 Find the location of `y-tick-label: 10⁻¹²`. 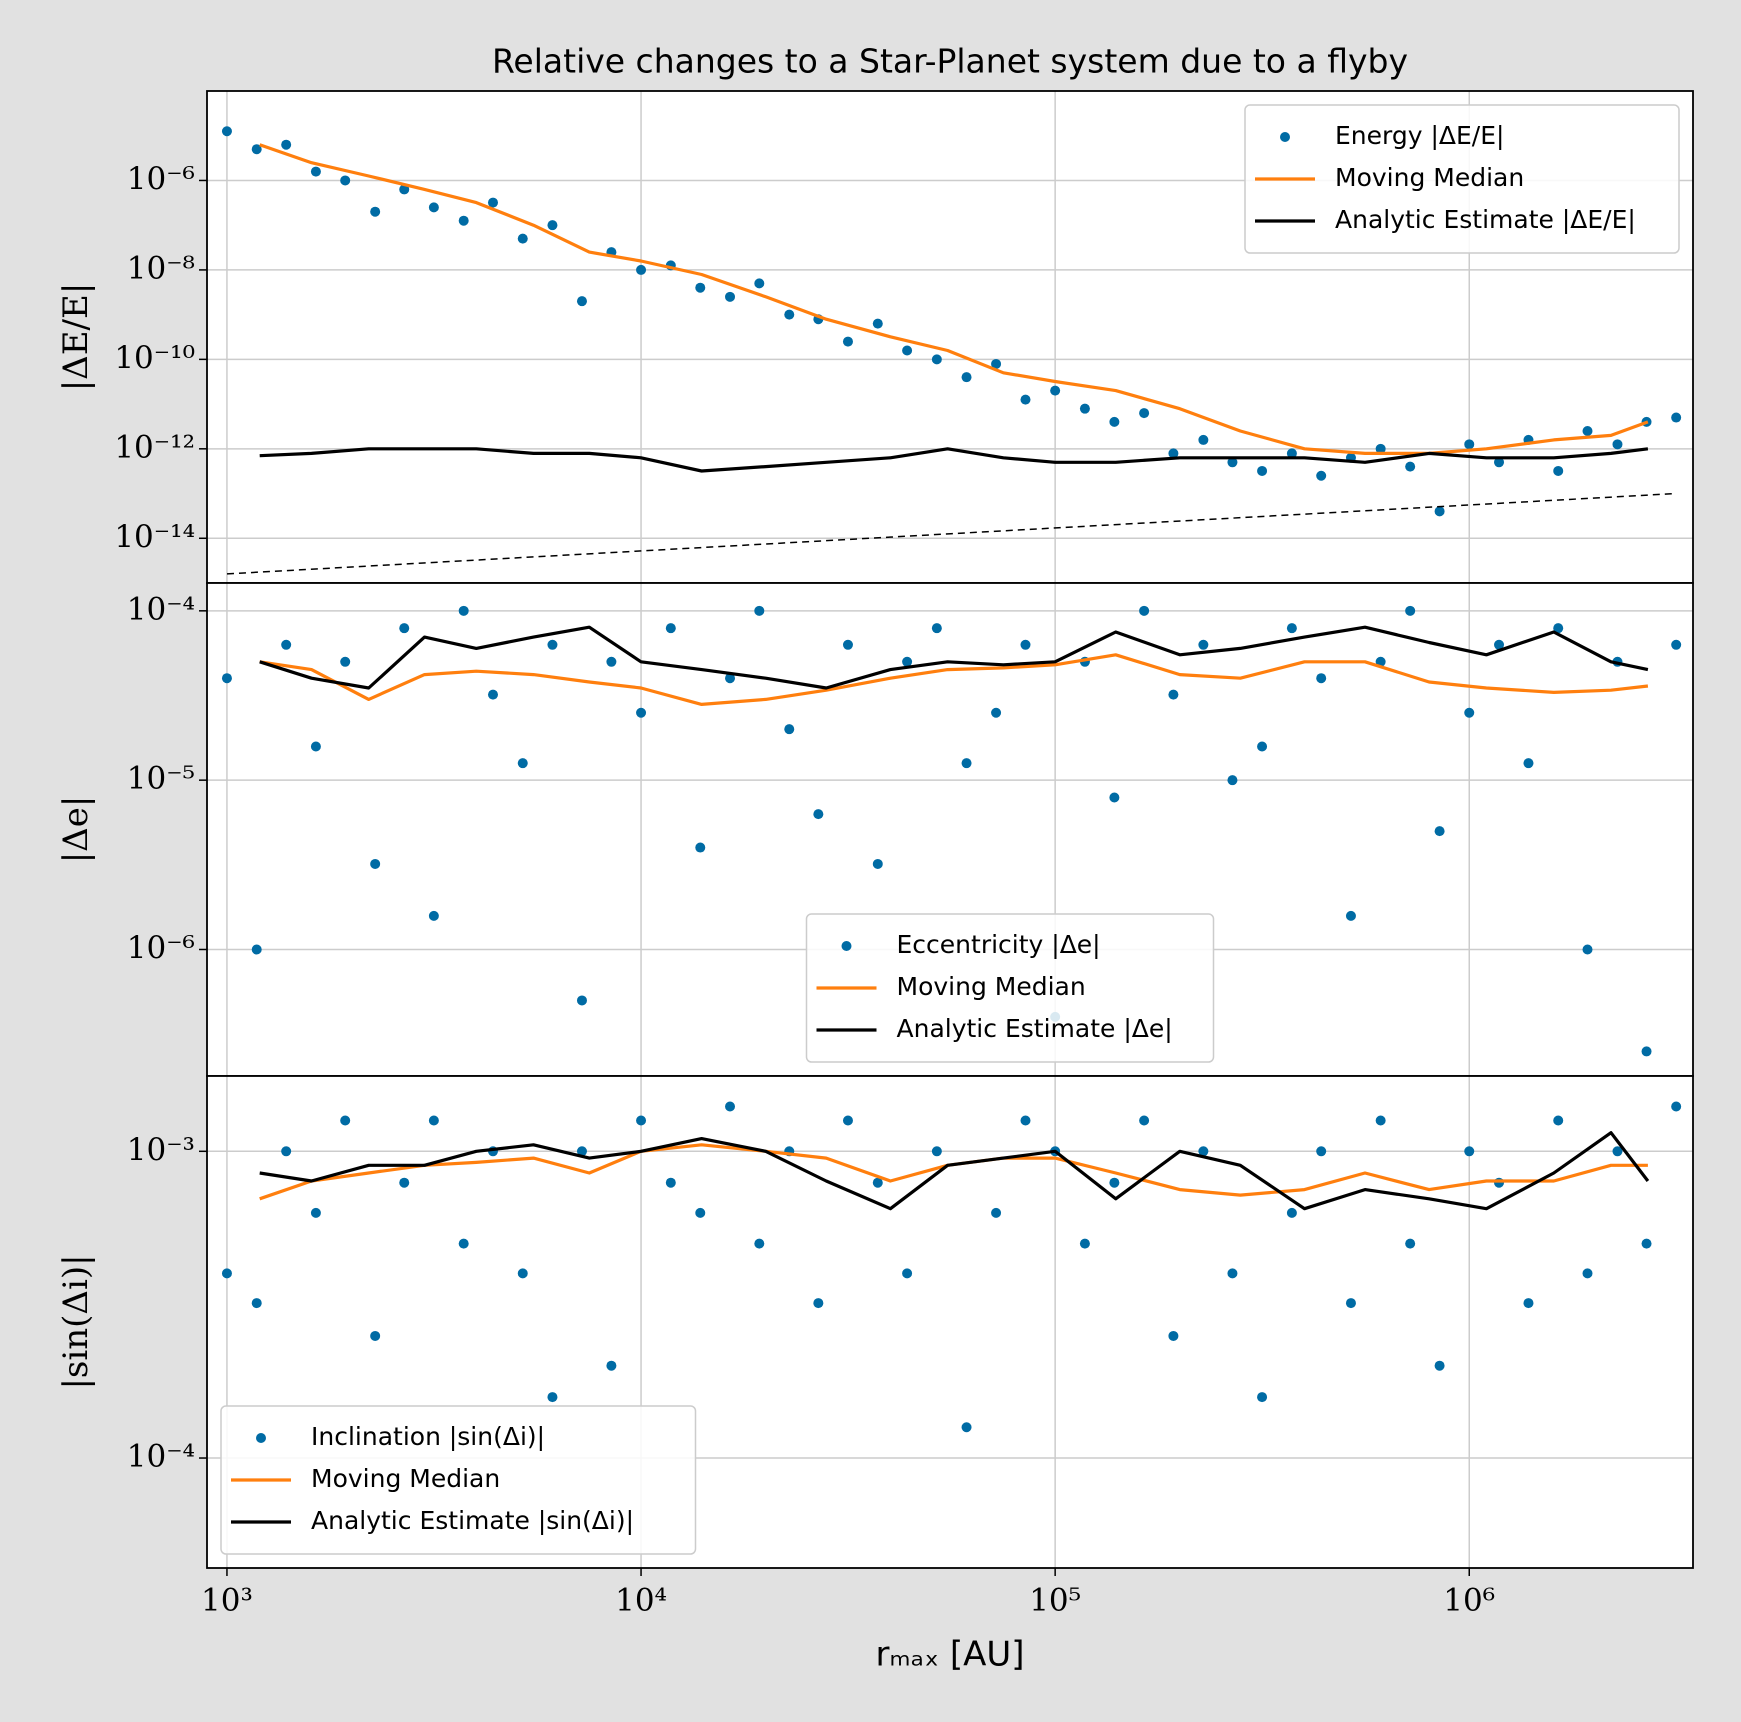

y-tick-label: 10⁻¹² is located at coordinates (154, 447).